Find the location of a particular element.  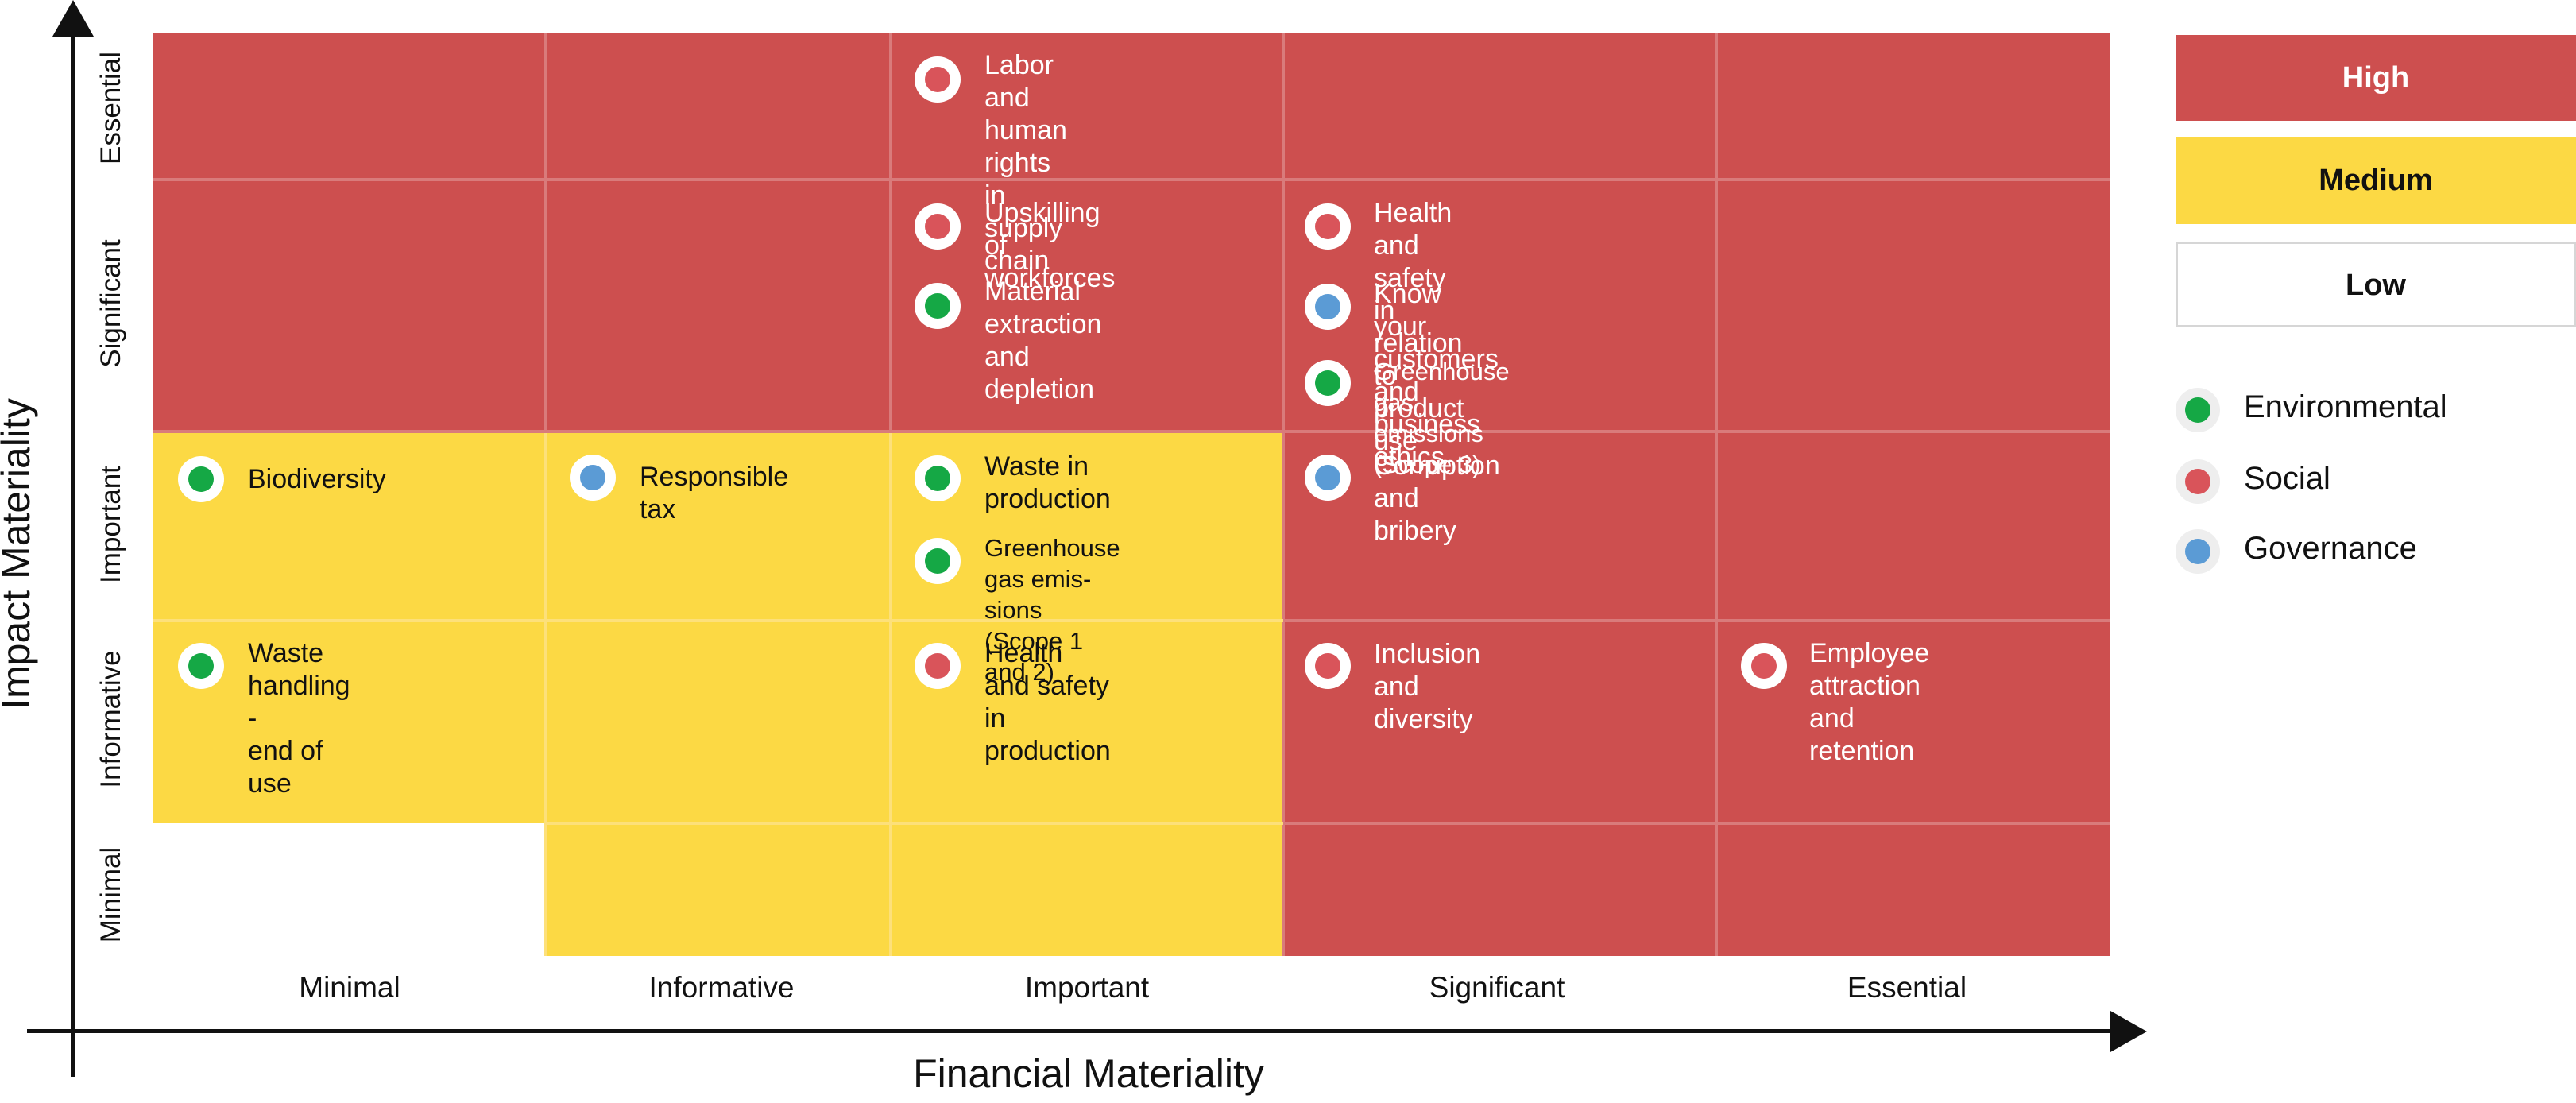

topic-label-employee-attraction-and-retention: Employee attraction and retention is located at coordinates (1870, 702).